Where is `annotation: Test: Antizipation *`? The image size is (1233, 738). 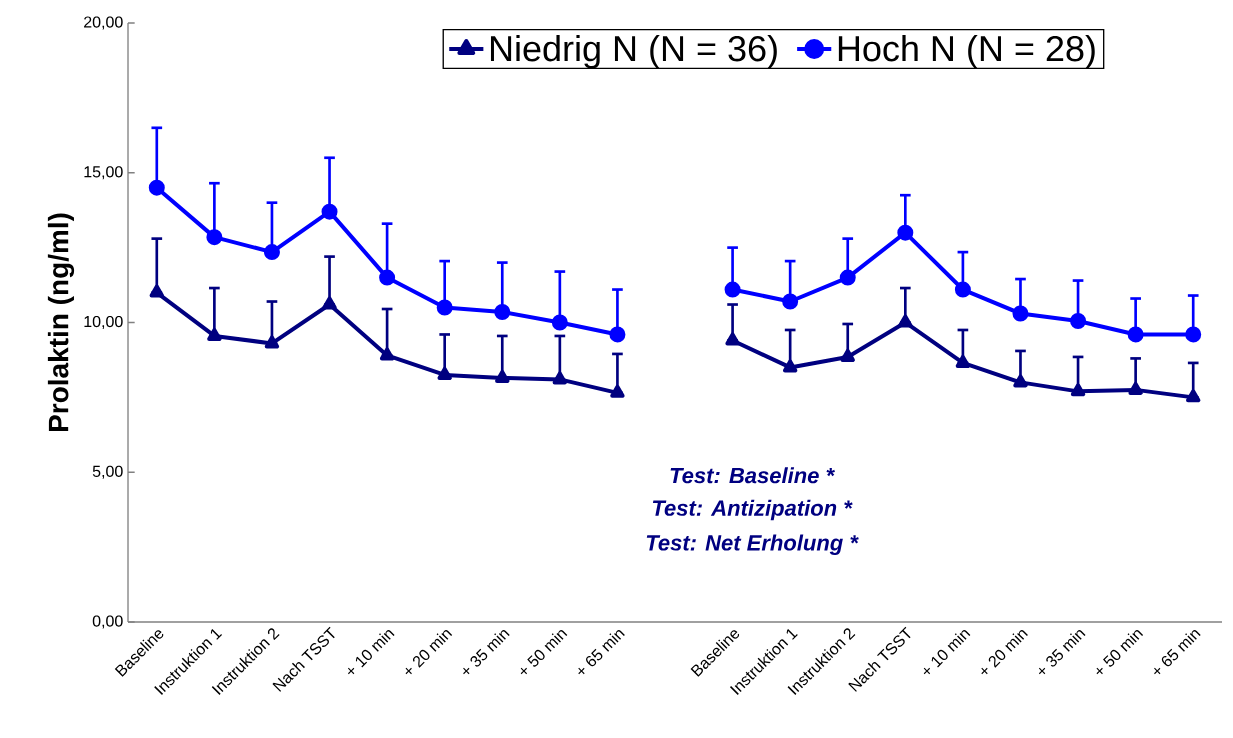 annotation: Test: Antizipation * is located at coordinates (752, 510).